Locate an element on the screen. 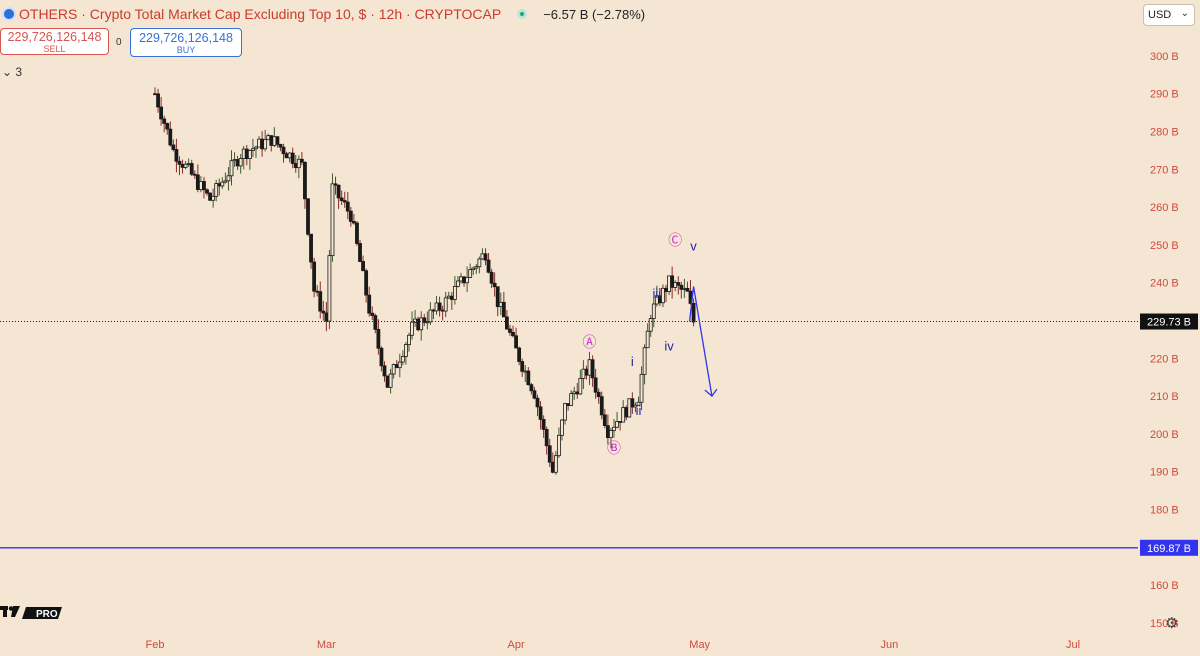 The width and height of the screenshot is (1200, 656). y-tick-label: 290 B is located at coordinates (1164, 95).